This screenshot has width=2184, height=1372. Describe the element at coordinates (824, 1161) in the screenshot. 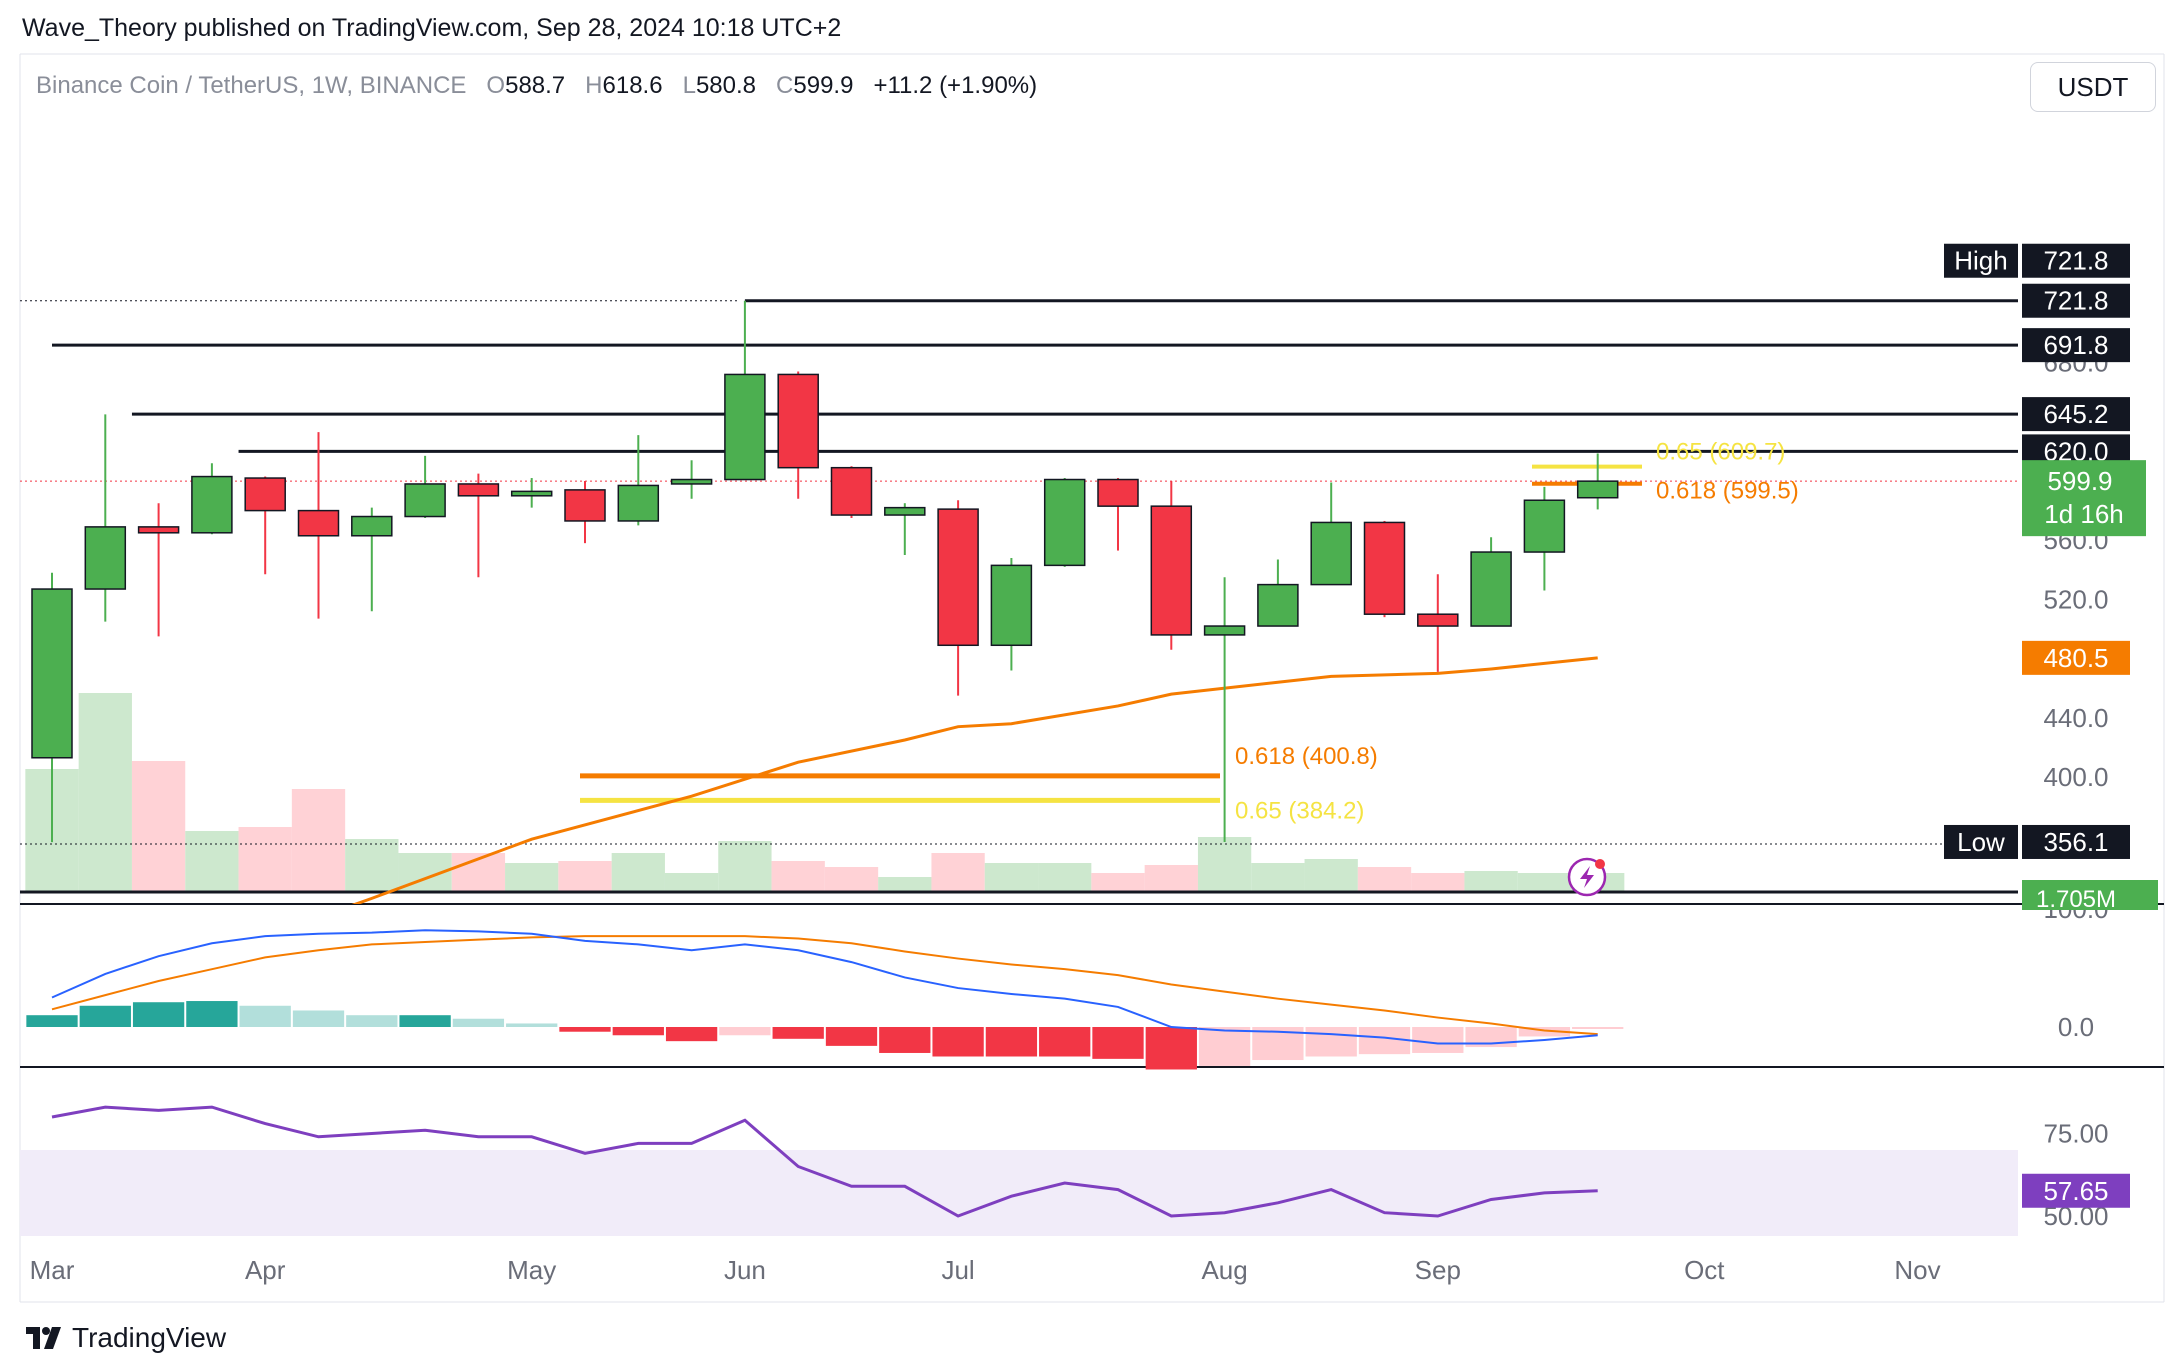

I see `rsi-pane` at that location.